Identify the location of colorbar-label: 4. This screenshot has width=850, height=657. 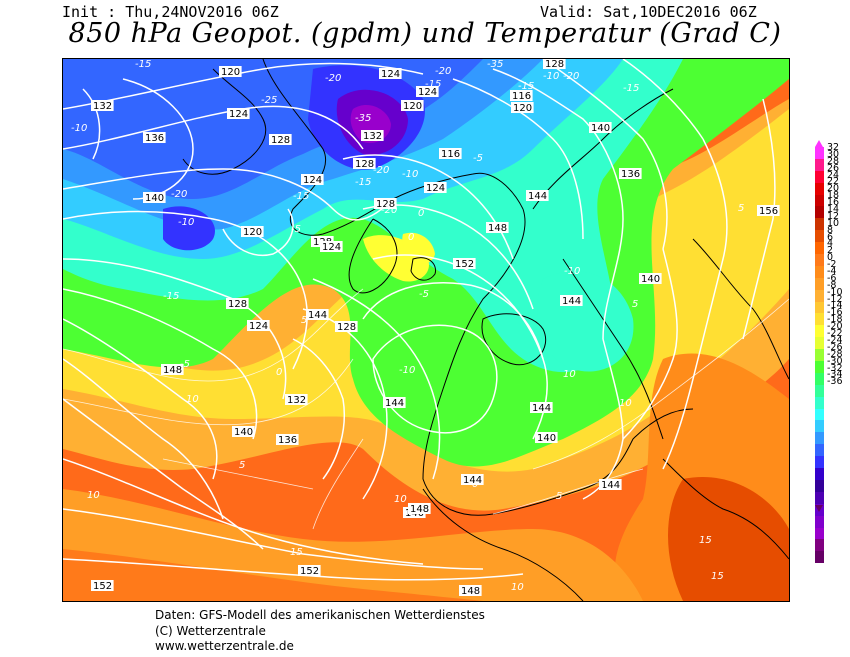
(830, 244).